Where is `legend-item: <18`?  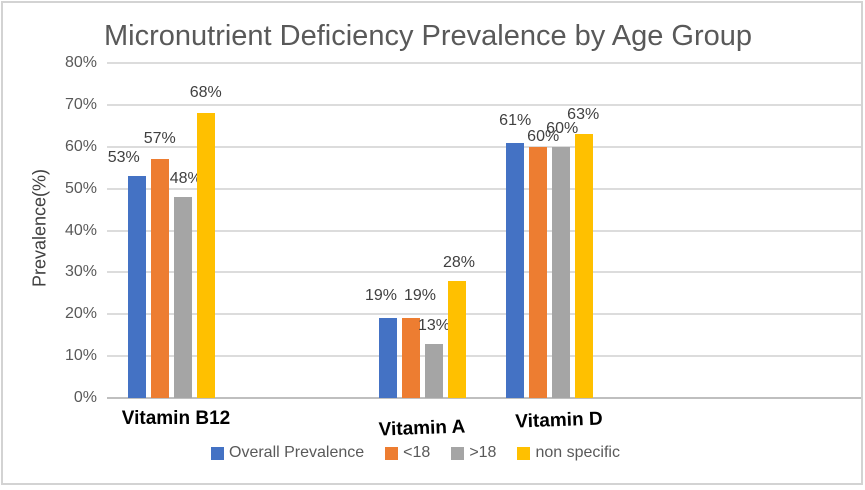 legend-item: <18 is located at coordinates (407, 453).